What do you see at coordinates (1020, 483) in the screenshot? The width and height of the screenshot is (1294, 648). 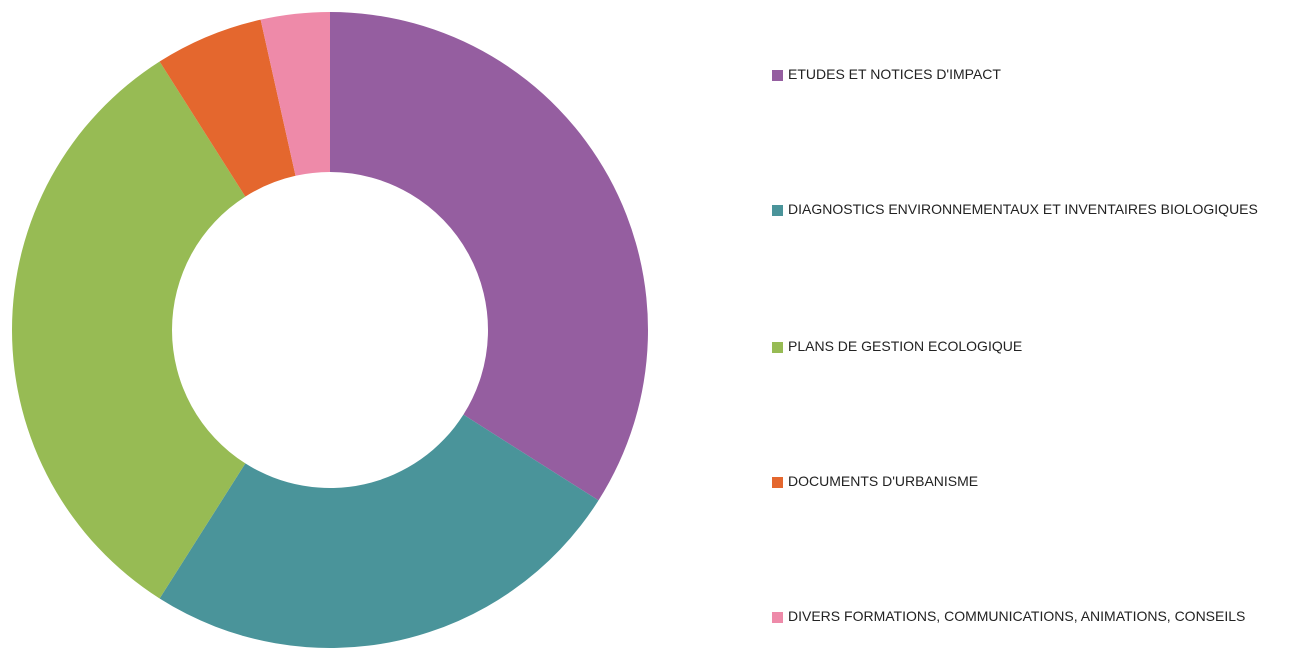 I see `legend-item: DOCUMENTS D'URBANISME` at bounding box center [1020, 483].